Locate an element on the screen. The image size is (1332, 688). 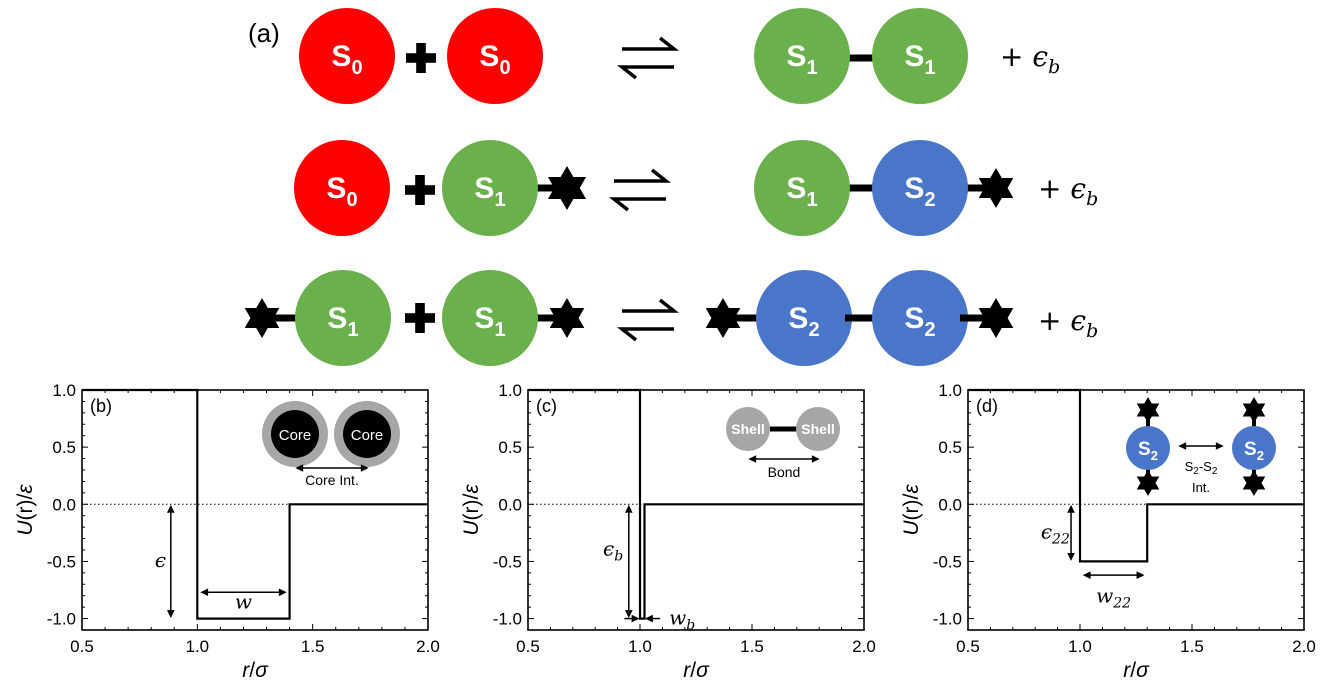
reaction-row-3: S1 S1 S2 S2 + ϵb is located at coordinates (671, 318).